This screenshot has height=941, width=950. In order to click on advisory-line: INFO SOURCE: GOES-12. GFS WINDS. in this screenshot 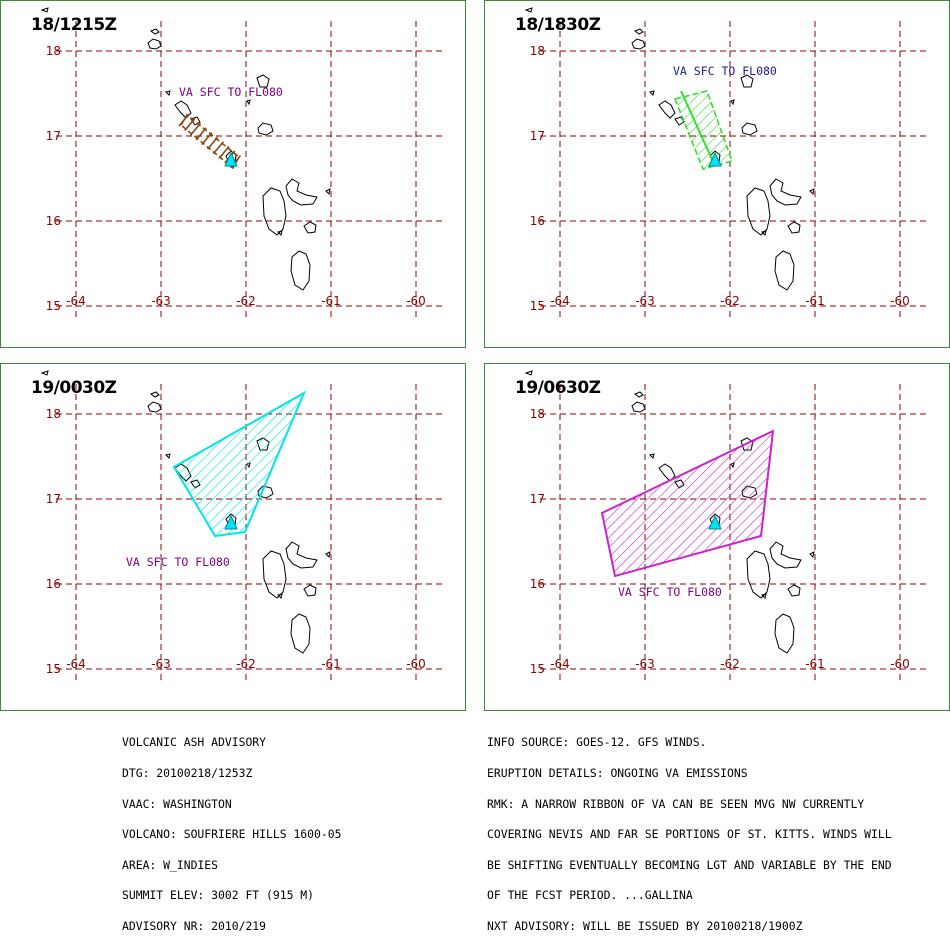, I will do `click(597, 742)`.